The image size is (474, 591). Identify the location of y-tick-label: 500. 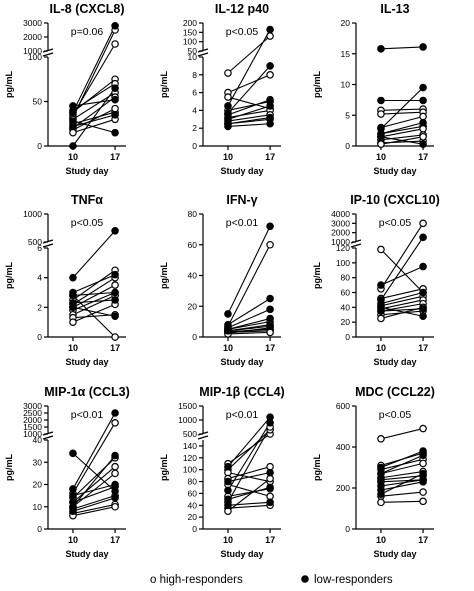
(190, 434).